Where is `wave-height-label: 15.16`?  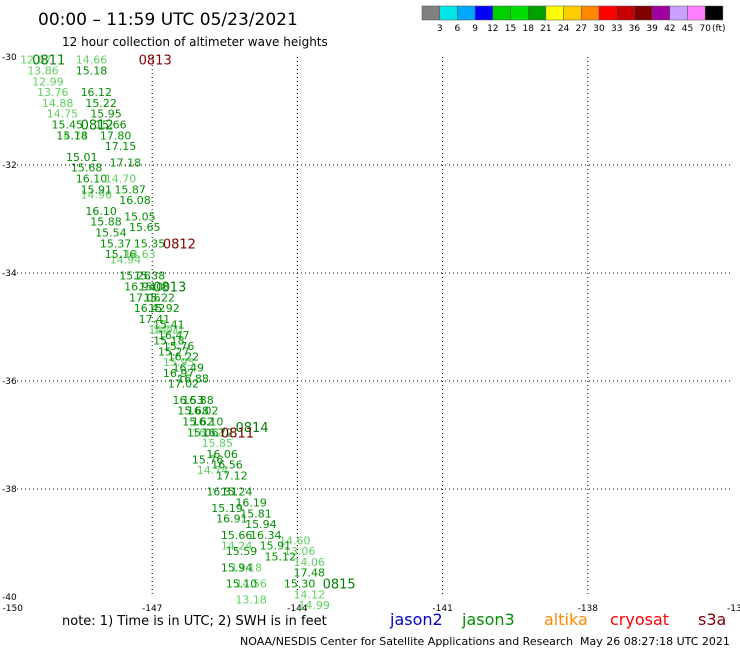 wave-height-label: 15.16 is located at coordinates (121, 254).